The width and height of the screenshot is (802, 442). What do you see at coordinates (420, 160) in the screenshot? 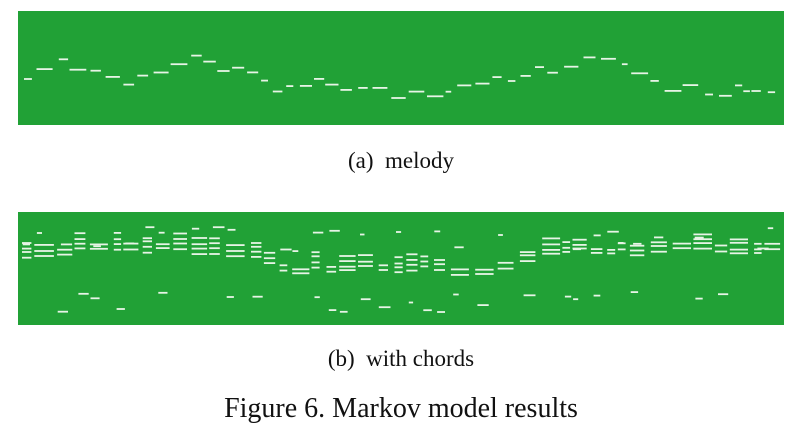
I see `subfigure-name-a: melody` at bounding box center [420, 160].